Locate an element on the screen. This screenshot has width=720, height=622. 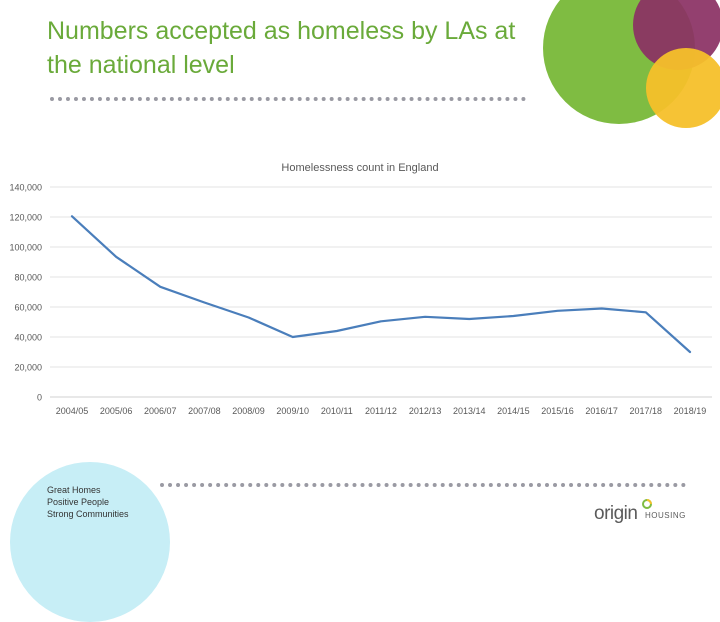
tagline-line-1: Great Homes is located at coordinates (74, 490).